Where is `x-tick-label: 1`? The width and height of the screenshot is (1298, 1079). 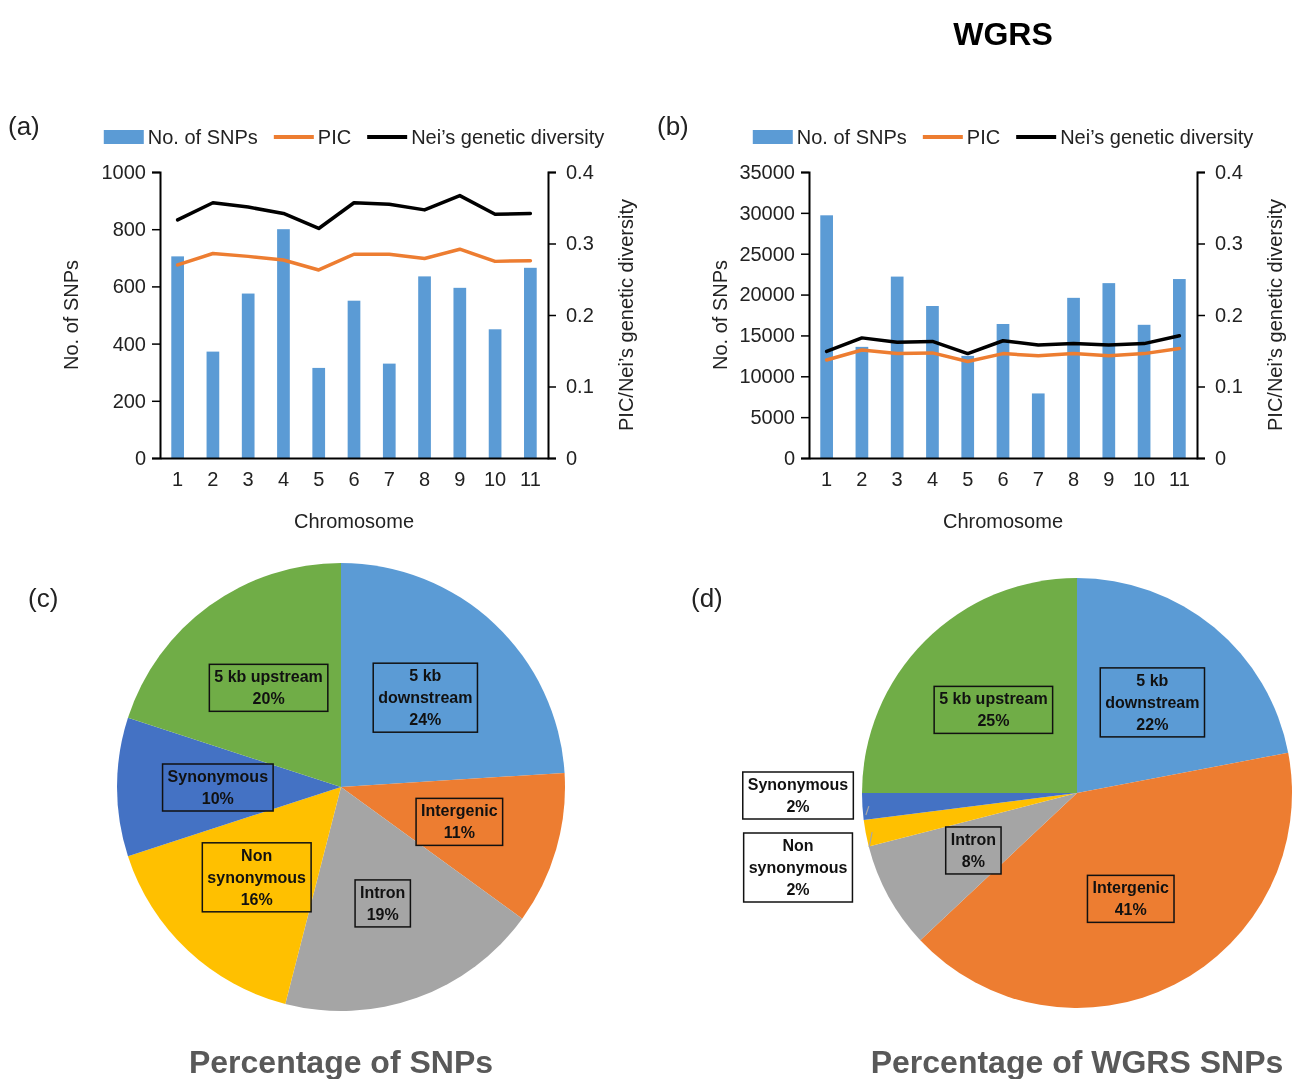 x-tick-label: 1 is located at coordinates (827, 479).